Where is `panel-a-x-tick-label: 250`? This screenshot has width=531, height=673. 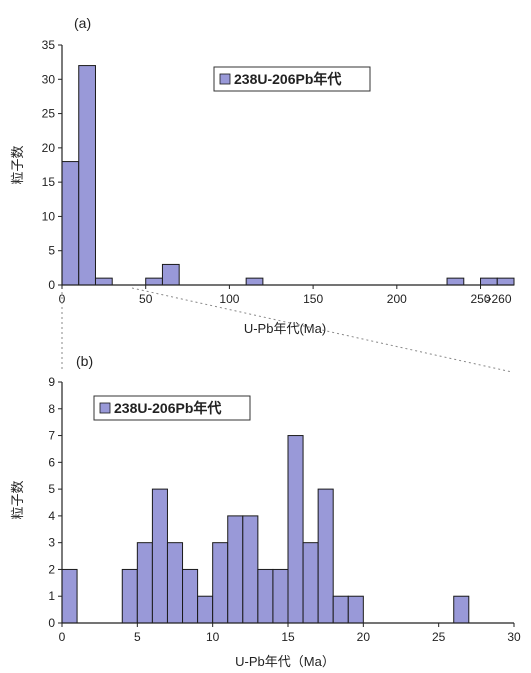 panel-a-x-tick-label: 250 is located at coordinates (481, 299).